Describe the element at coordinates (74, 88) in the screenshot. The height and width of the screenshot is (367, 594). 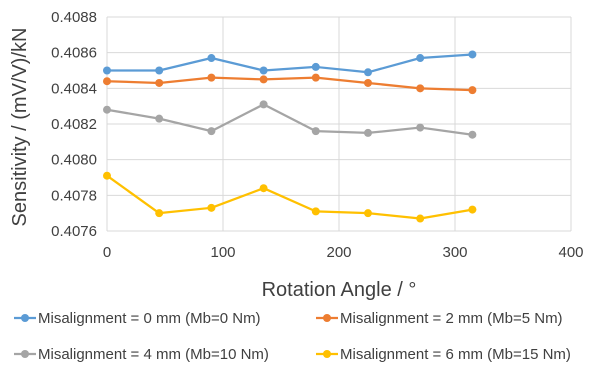
I see `y-tick-label: 0.4084` at that location.